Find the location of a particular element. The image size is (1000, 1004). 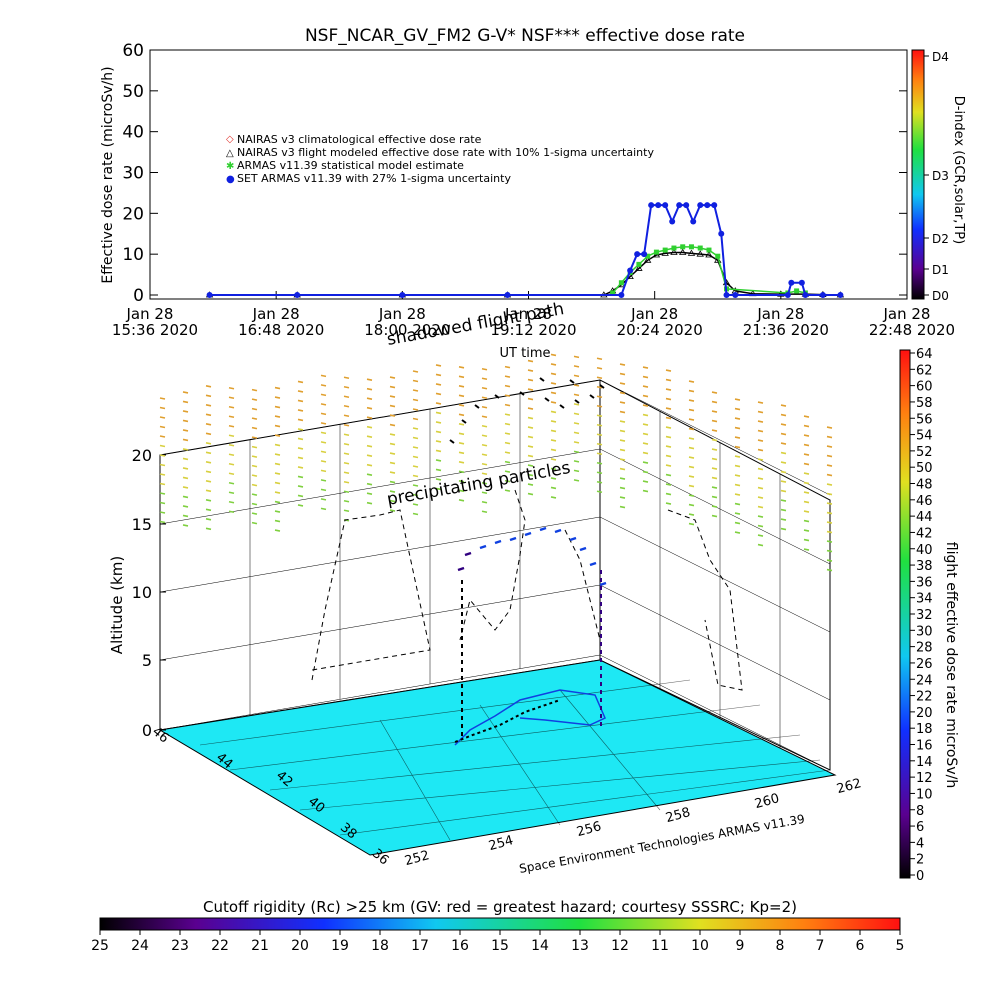

flight-dose-tick-label: 32 is located at coordinates (924, 615).